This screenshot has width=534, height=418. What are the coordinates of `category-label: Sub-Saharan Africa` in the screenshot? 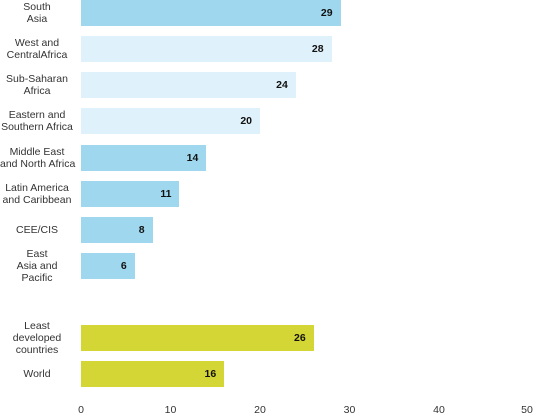 It's located at (37, 85).